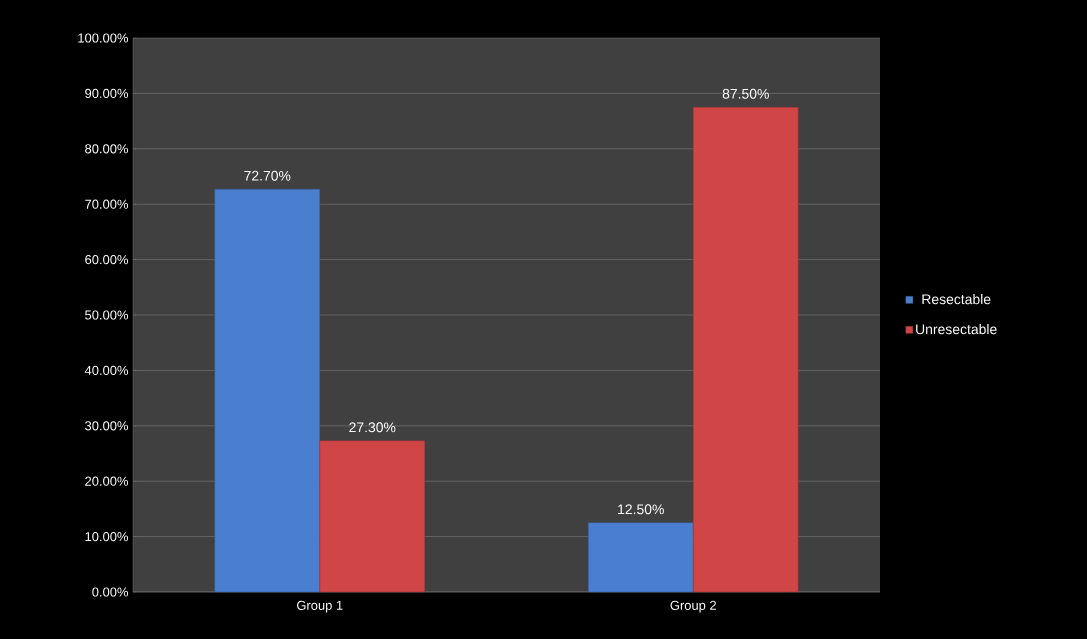 This screenshot has width=1087, height=639. I want to click on data-label: 12.50%, so click(641, 509).